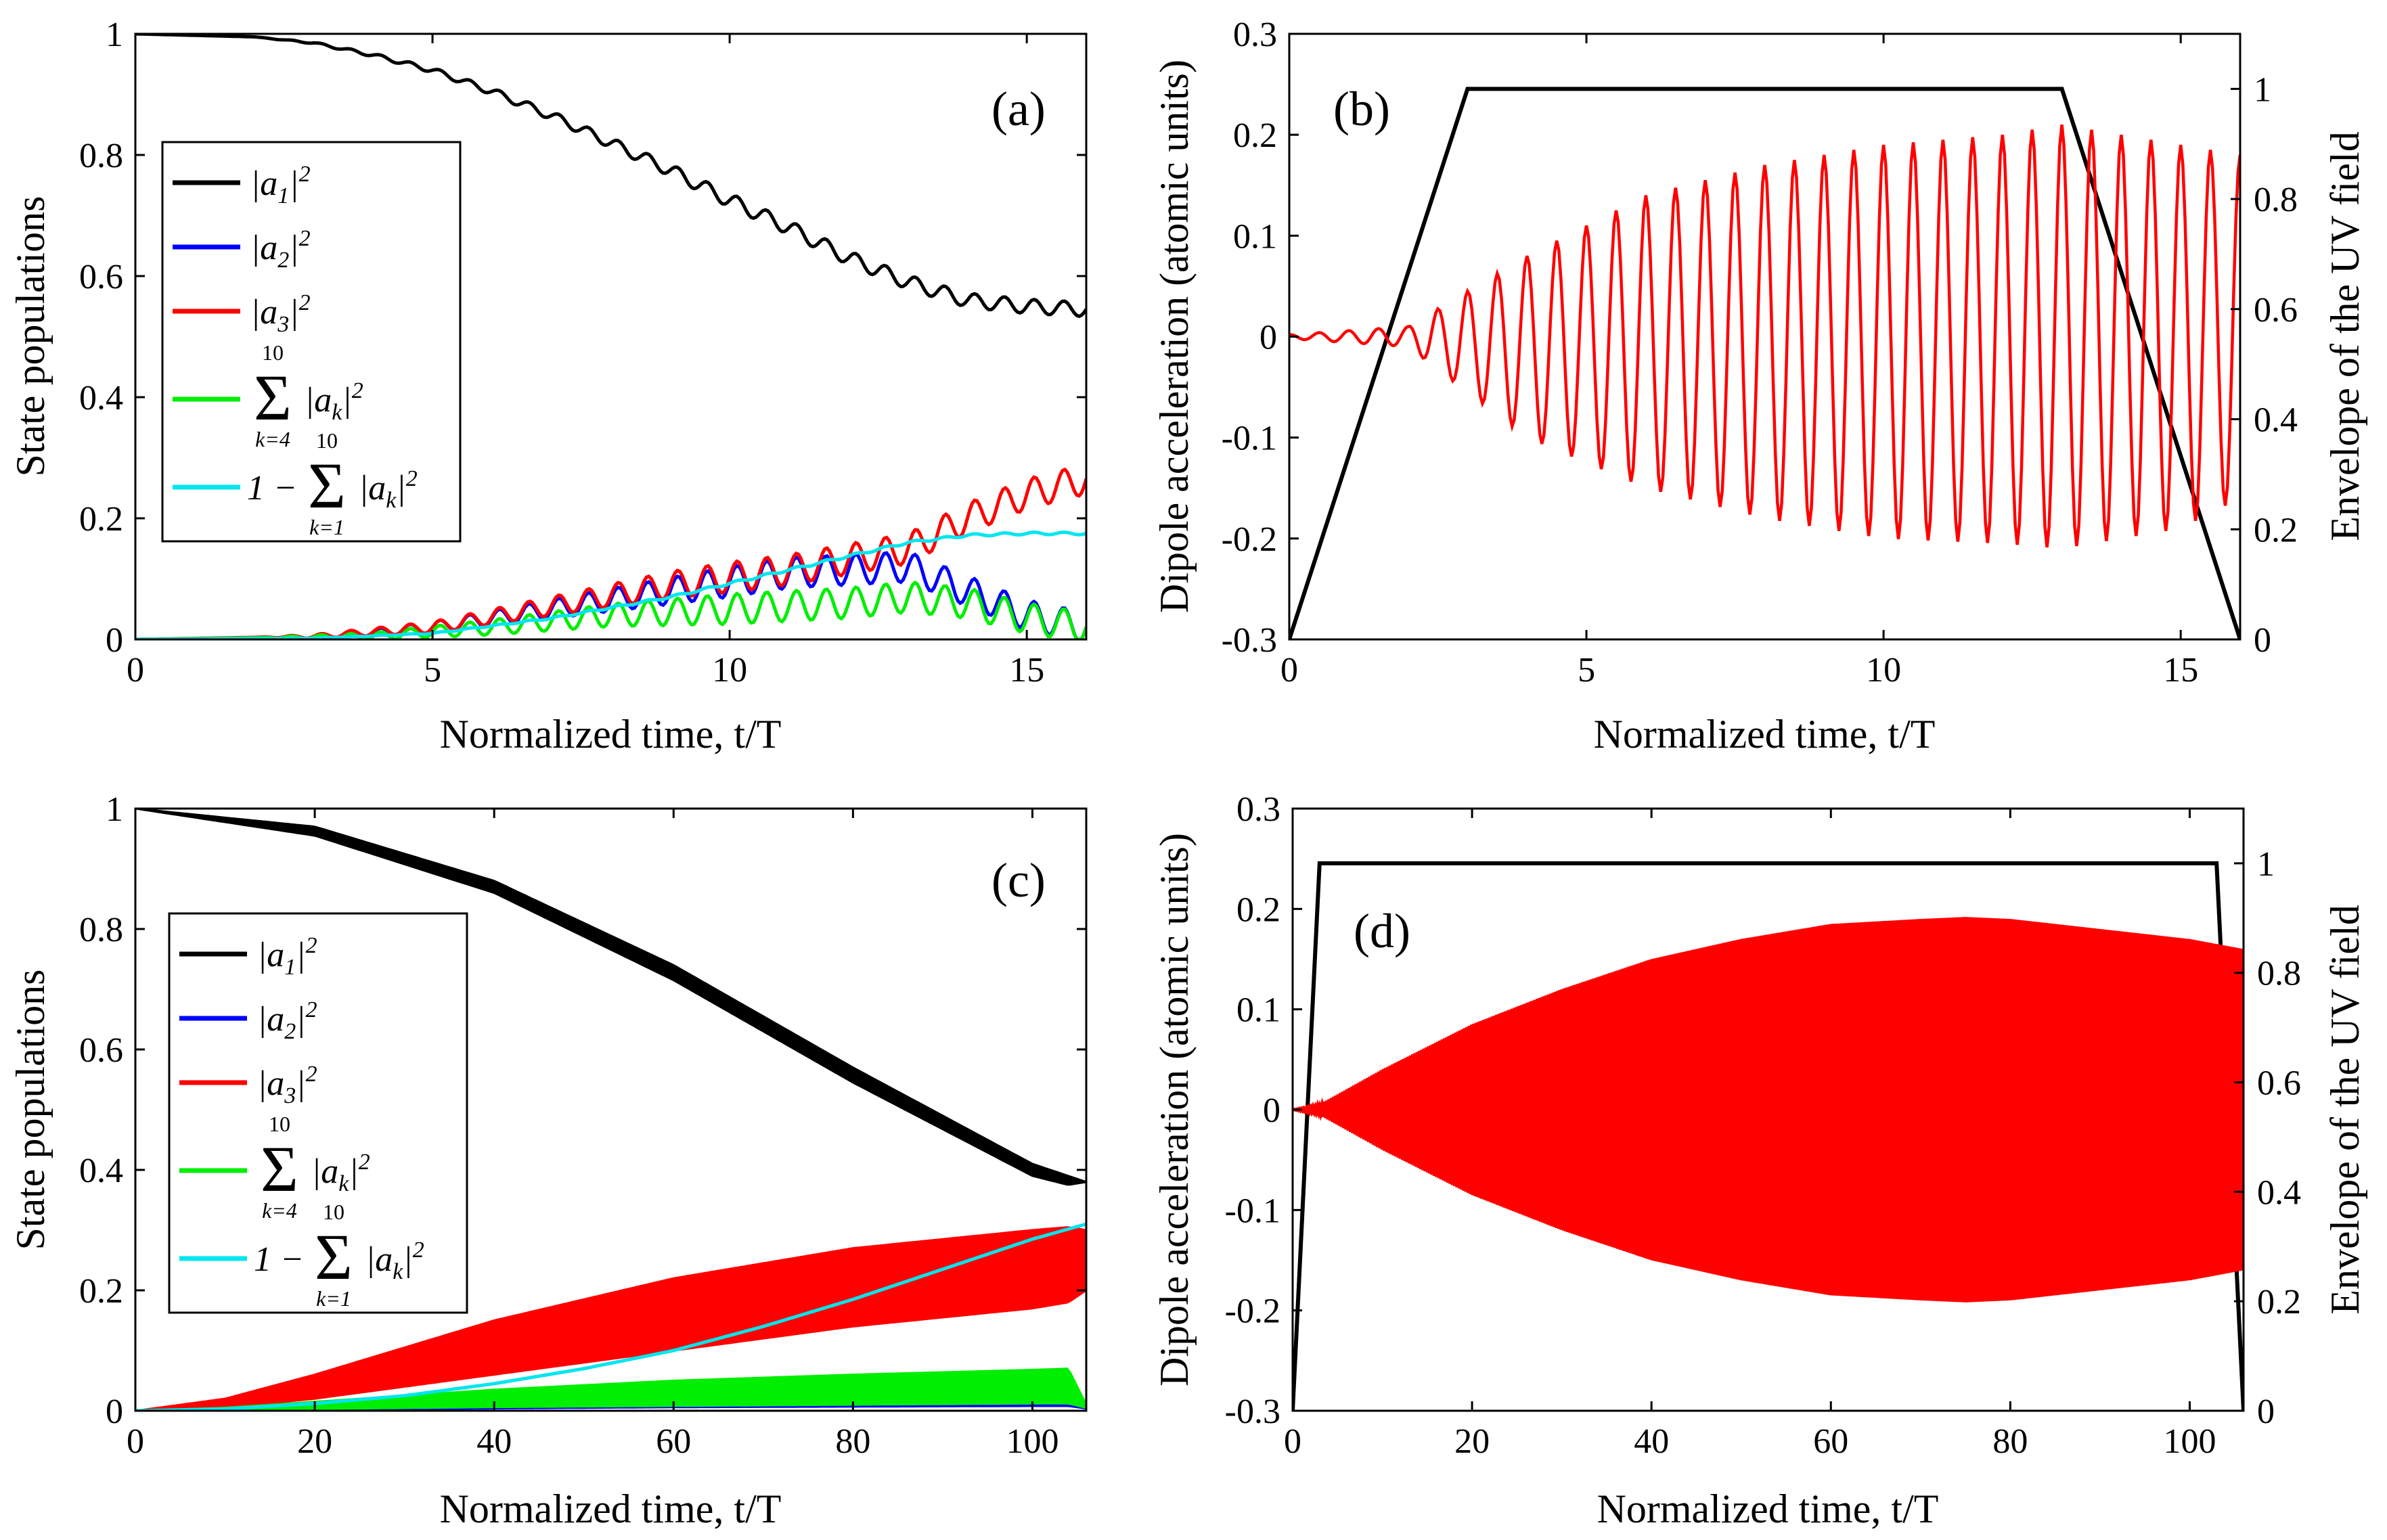  I want to click on panel-b-plot-area, so click(1765, 363).